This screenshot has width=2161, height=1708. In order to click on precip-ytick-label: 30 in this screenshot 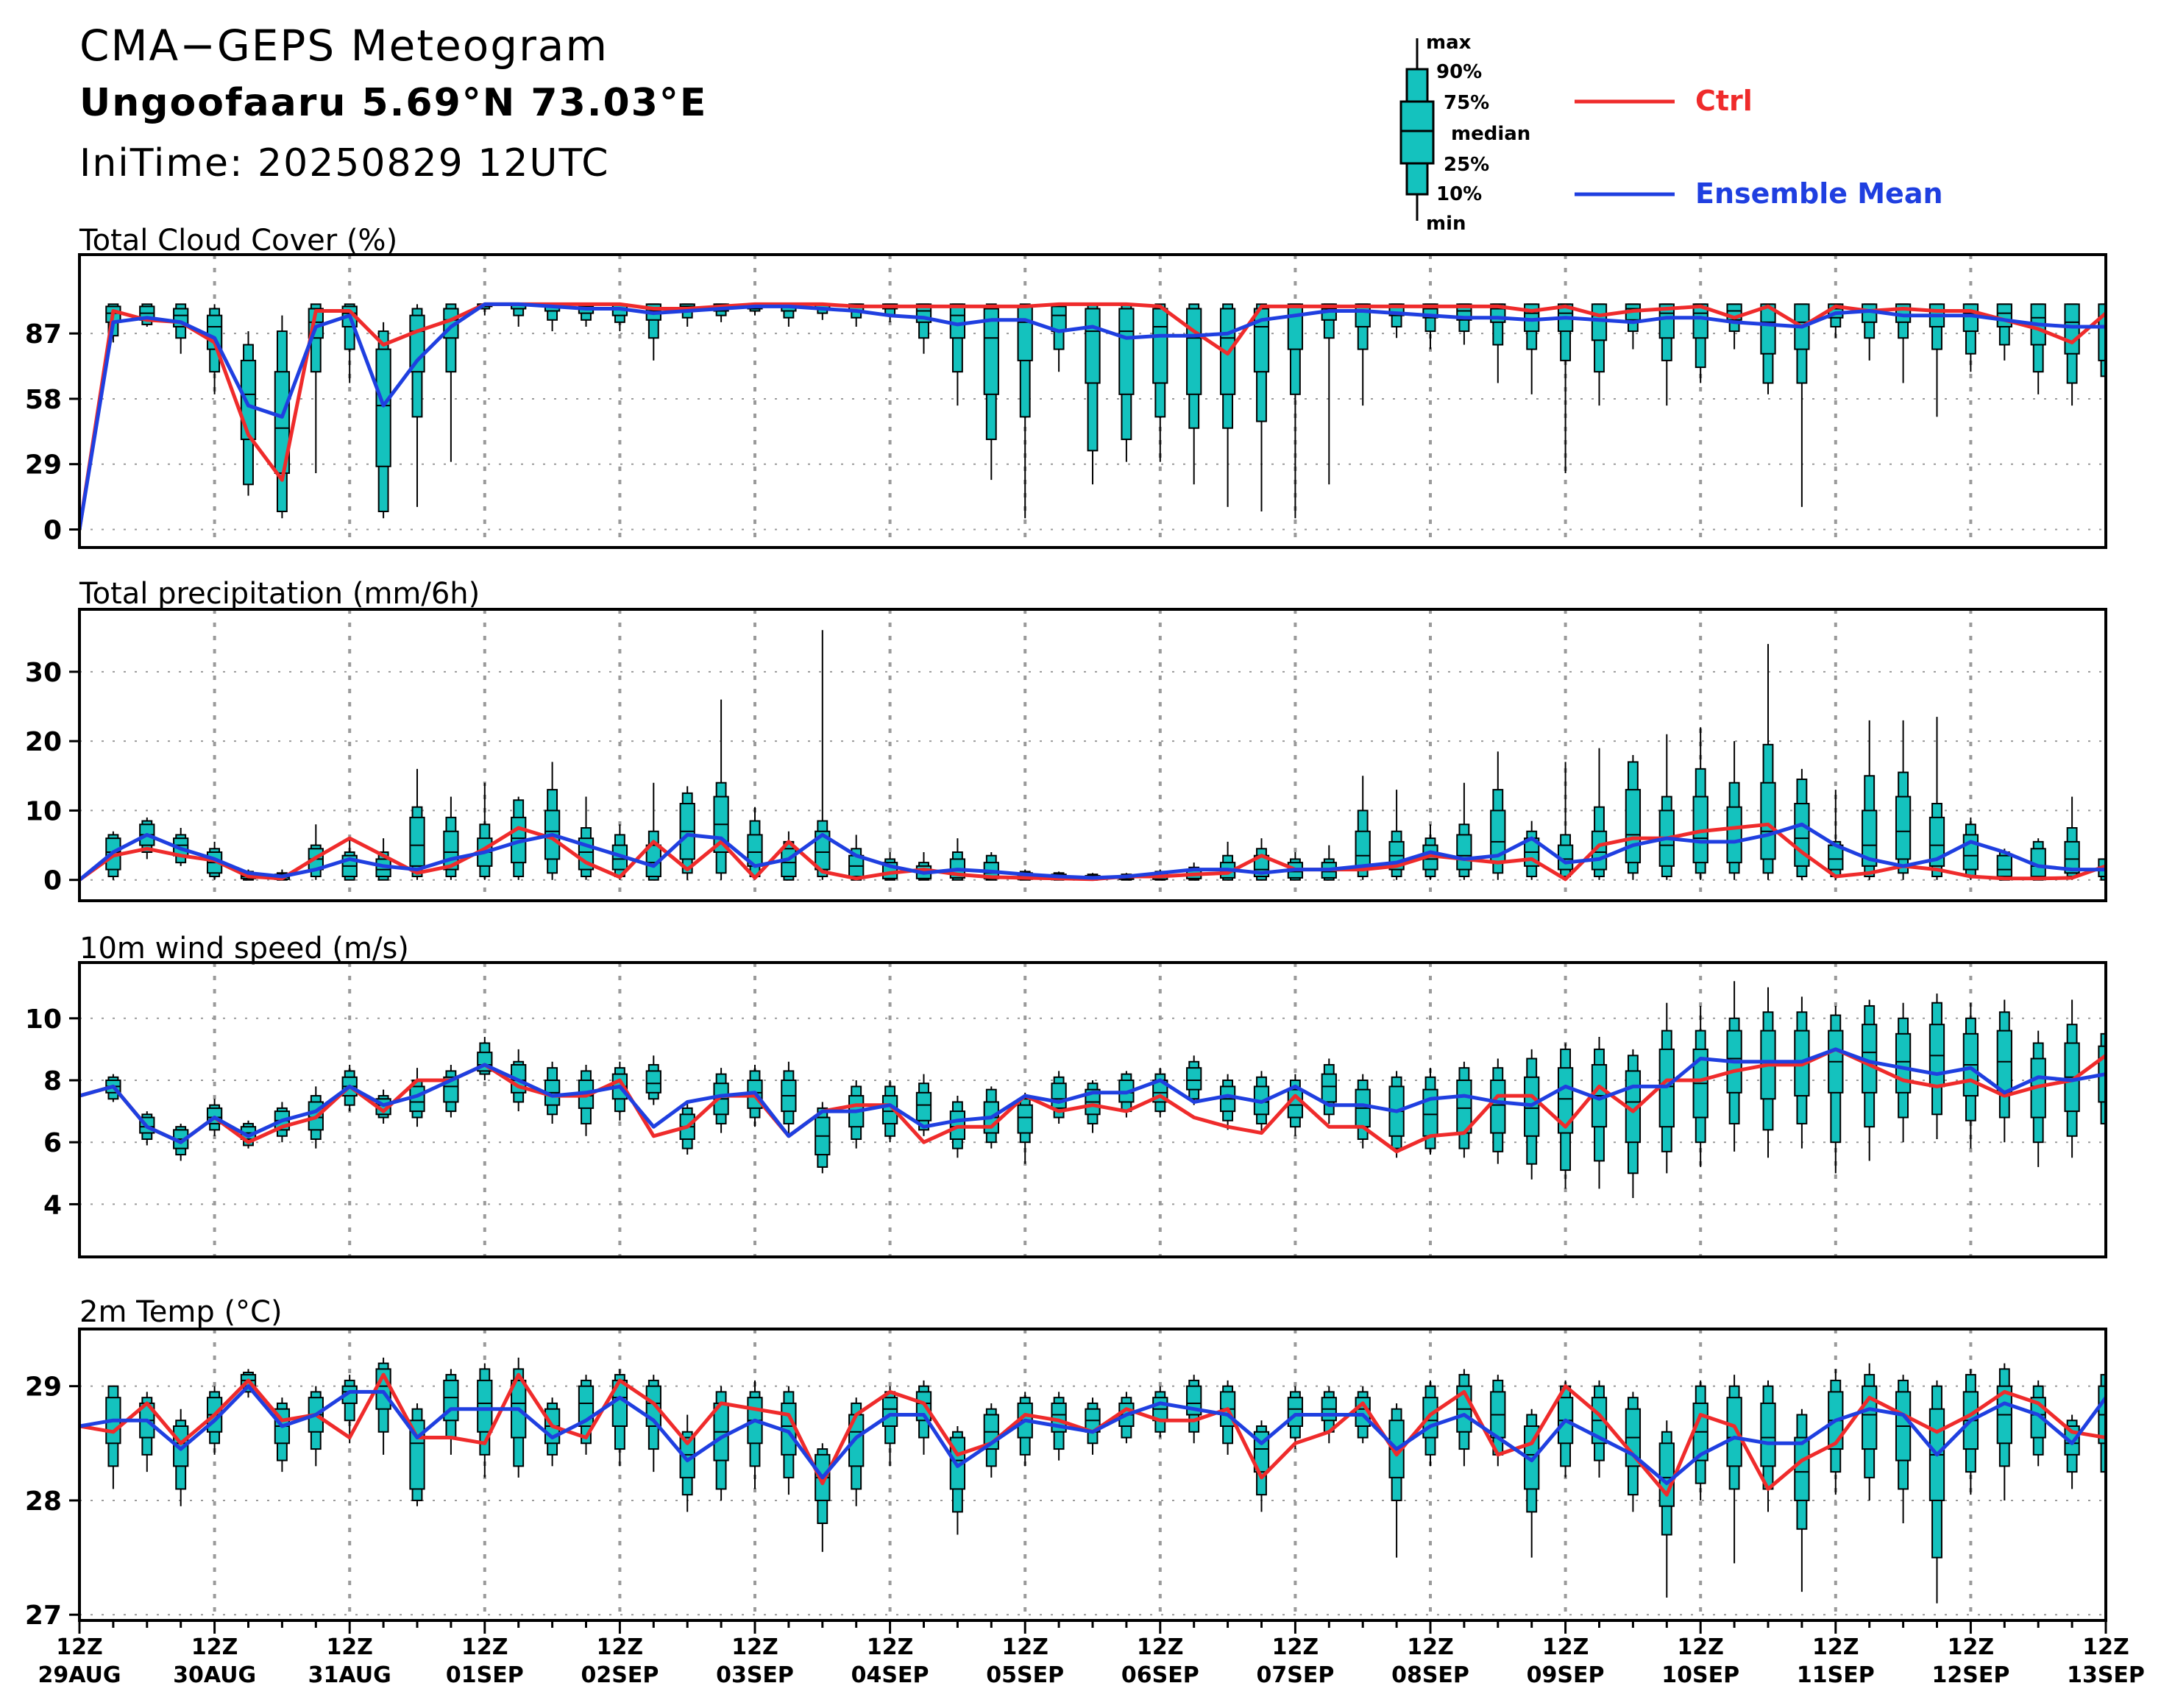, I will do `click(43, 673)`.